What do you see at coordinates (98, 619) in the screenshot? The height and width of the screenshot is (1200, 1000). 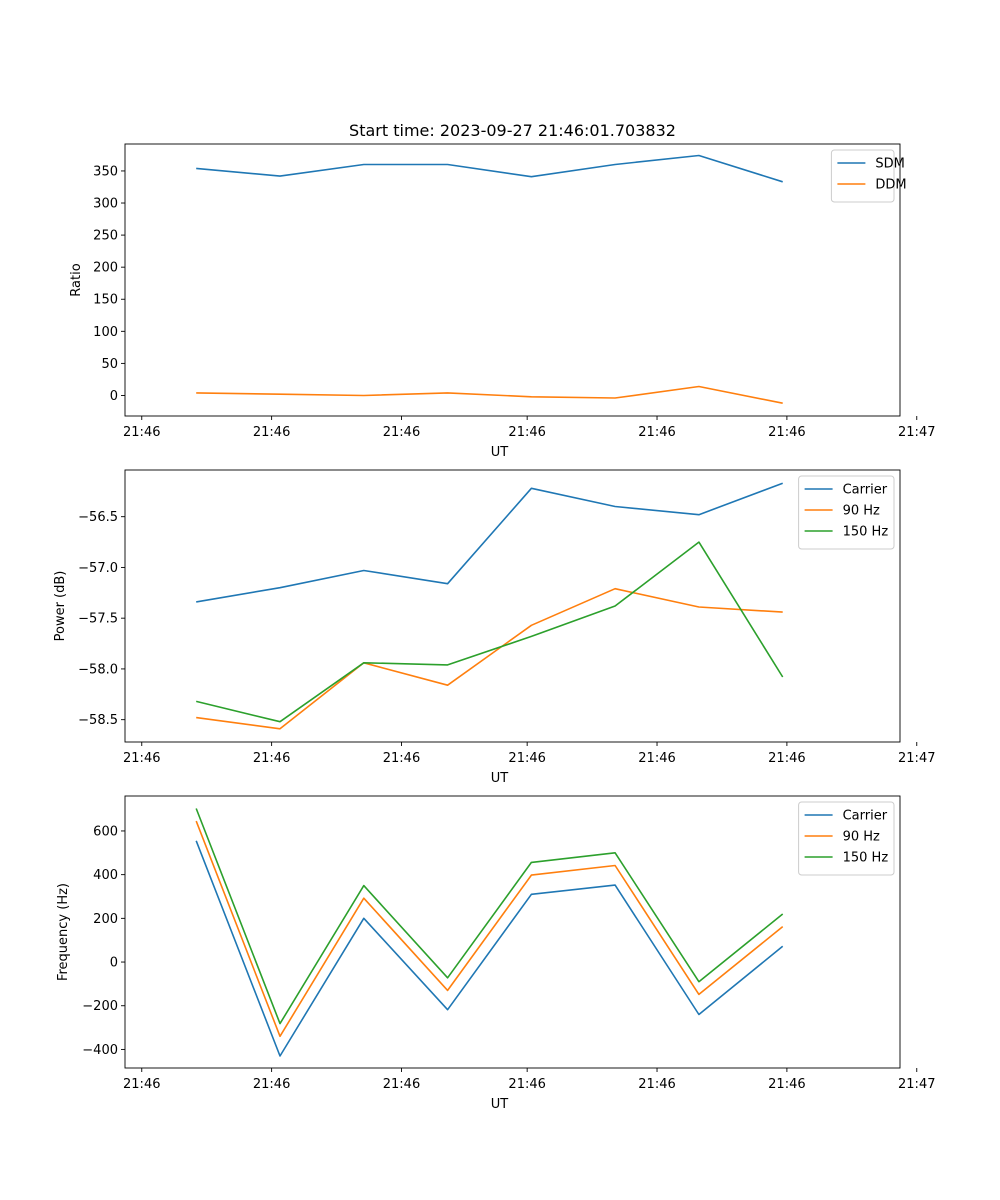 I see `y-tick-label: −57.5` at bounding box center [98, 619].